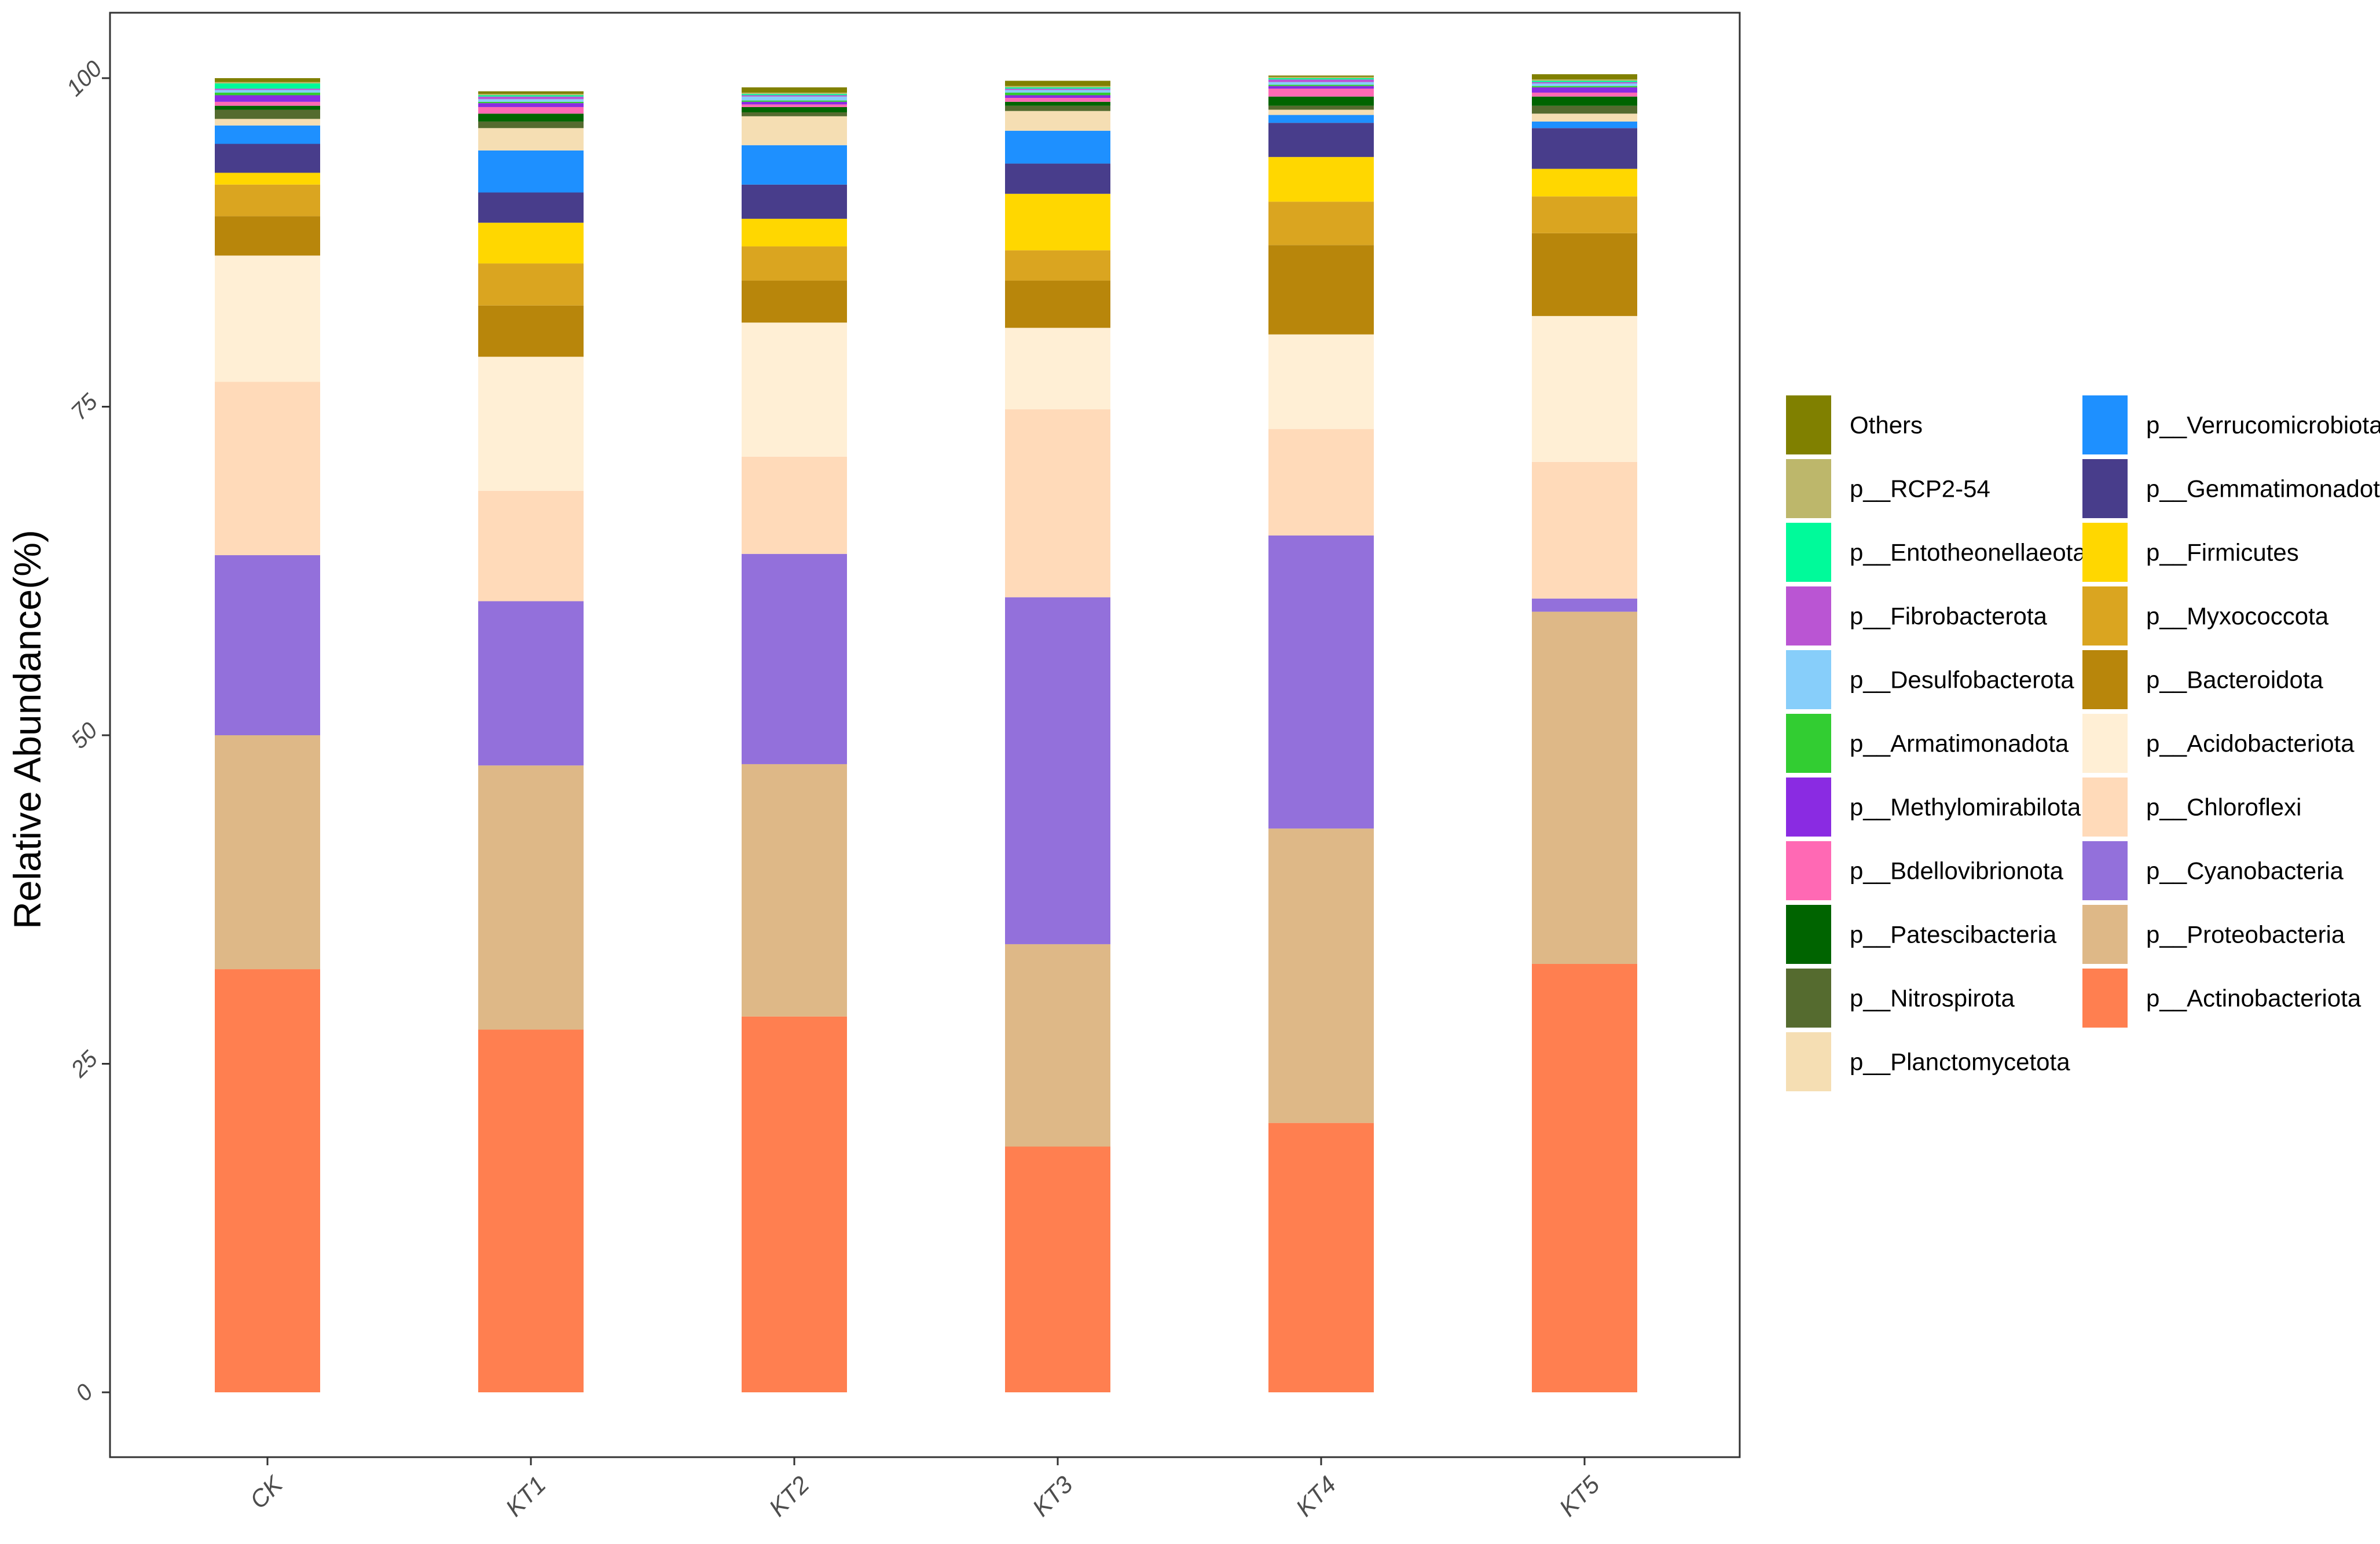 The height and width of the screenshot is (1544, 2380). I want to click on bar-segment-kt1-verrucomicrobiota, so click(531, 171).